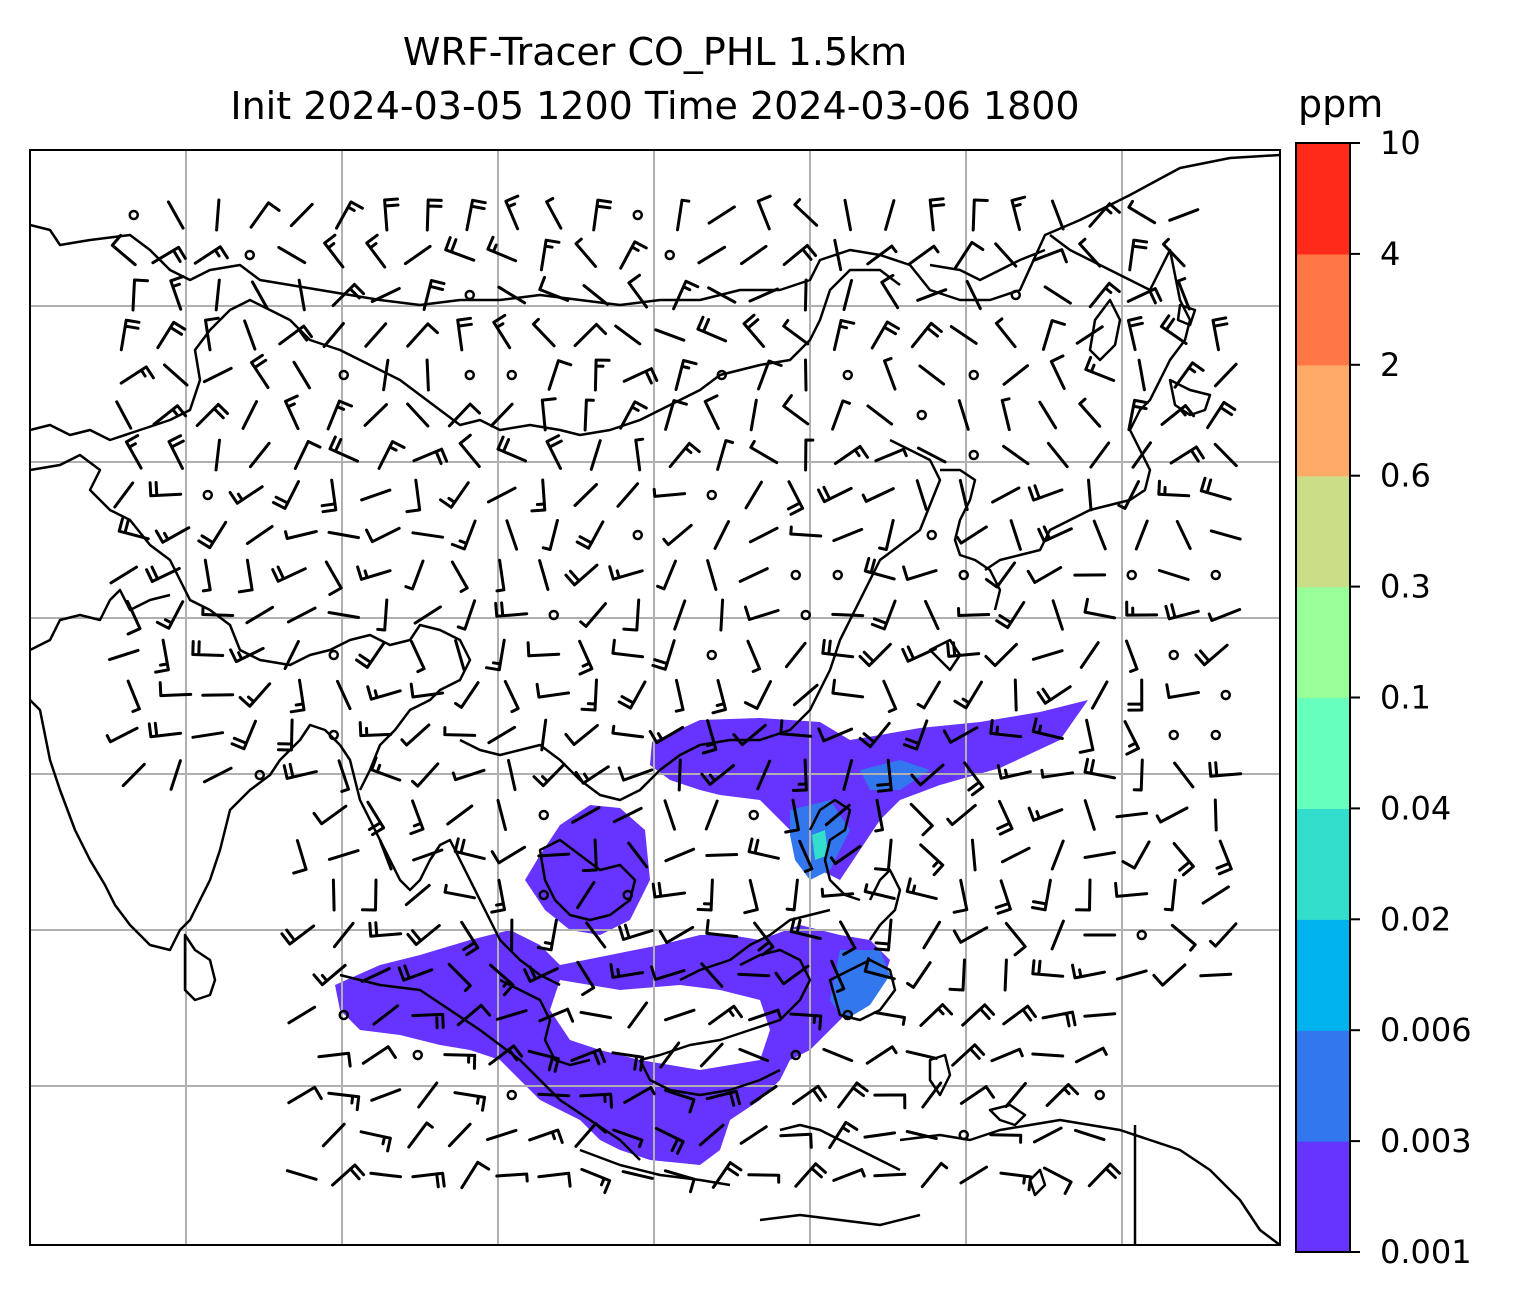 The width and height of the screenshot is (1528, 1306). Describe the element at coordinates (1400, 143) in the screenshot. I see `colorbar-tick-label: 10` at that location.